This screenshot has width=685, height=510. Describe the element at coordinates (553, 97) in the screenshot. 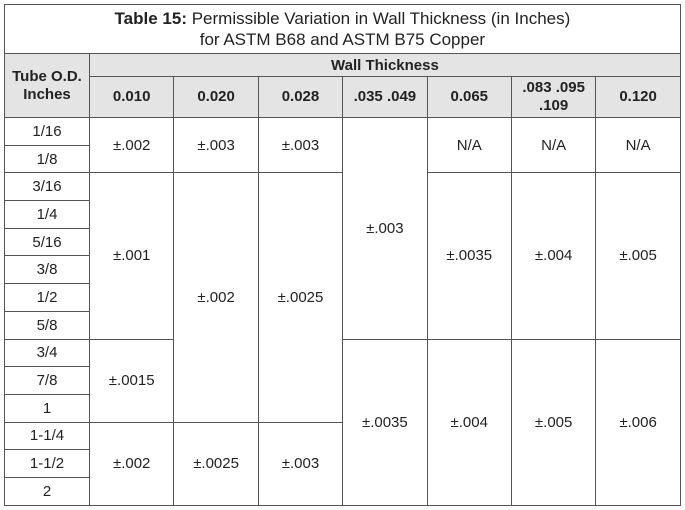

I see `column-header: .083 .095 .109` at that location.